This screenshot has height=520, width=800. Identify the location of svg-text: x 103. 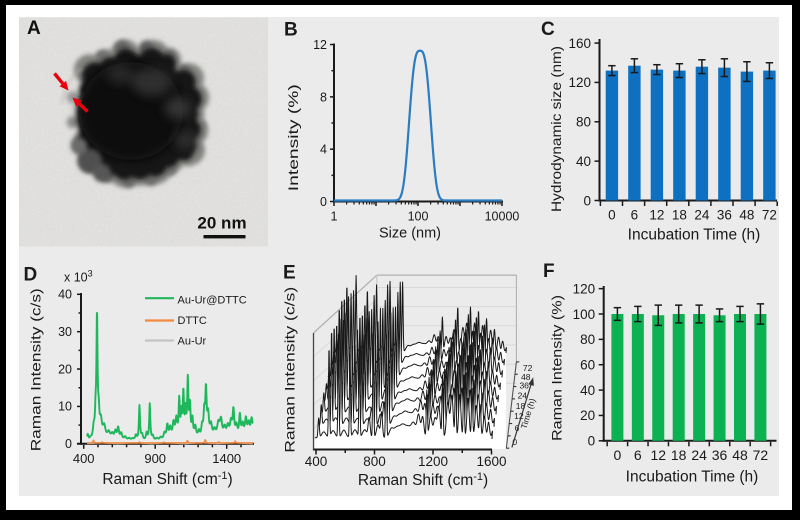
(78, 277).